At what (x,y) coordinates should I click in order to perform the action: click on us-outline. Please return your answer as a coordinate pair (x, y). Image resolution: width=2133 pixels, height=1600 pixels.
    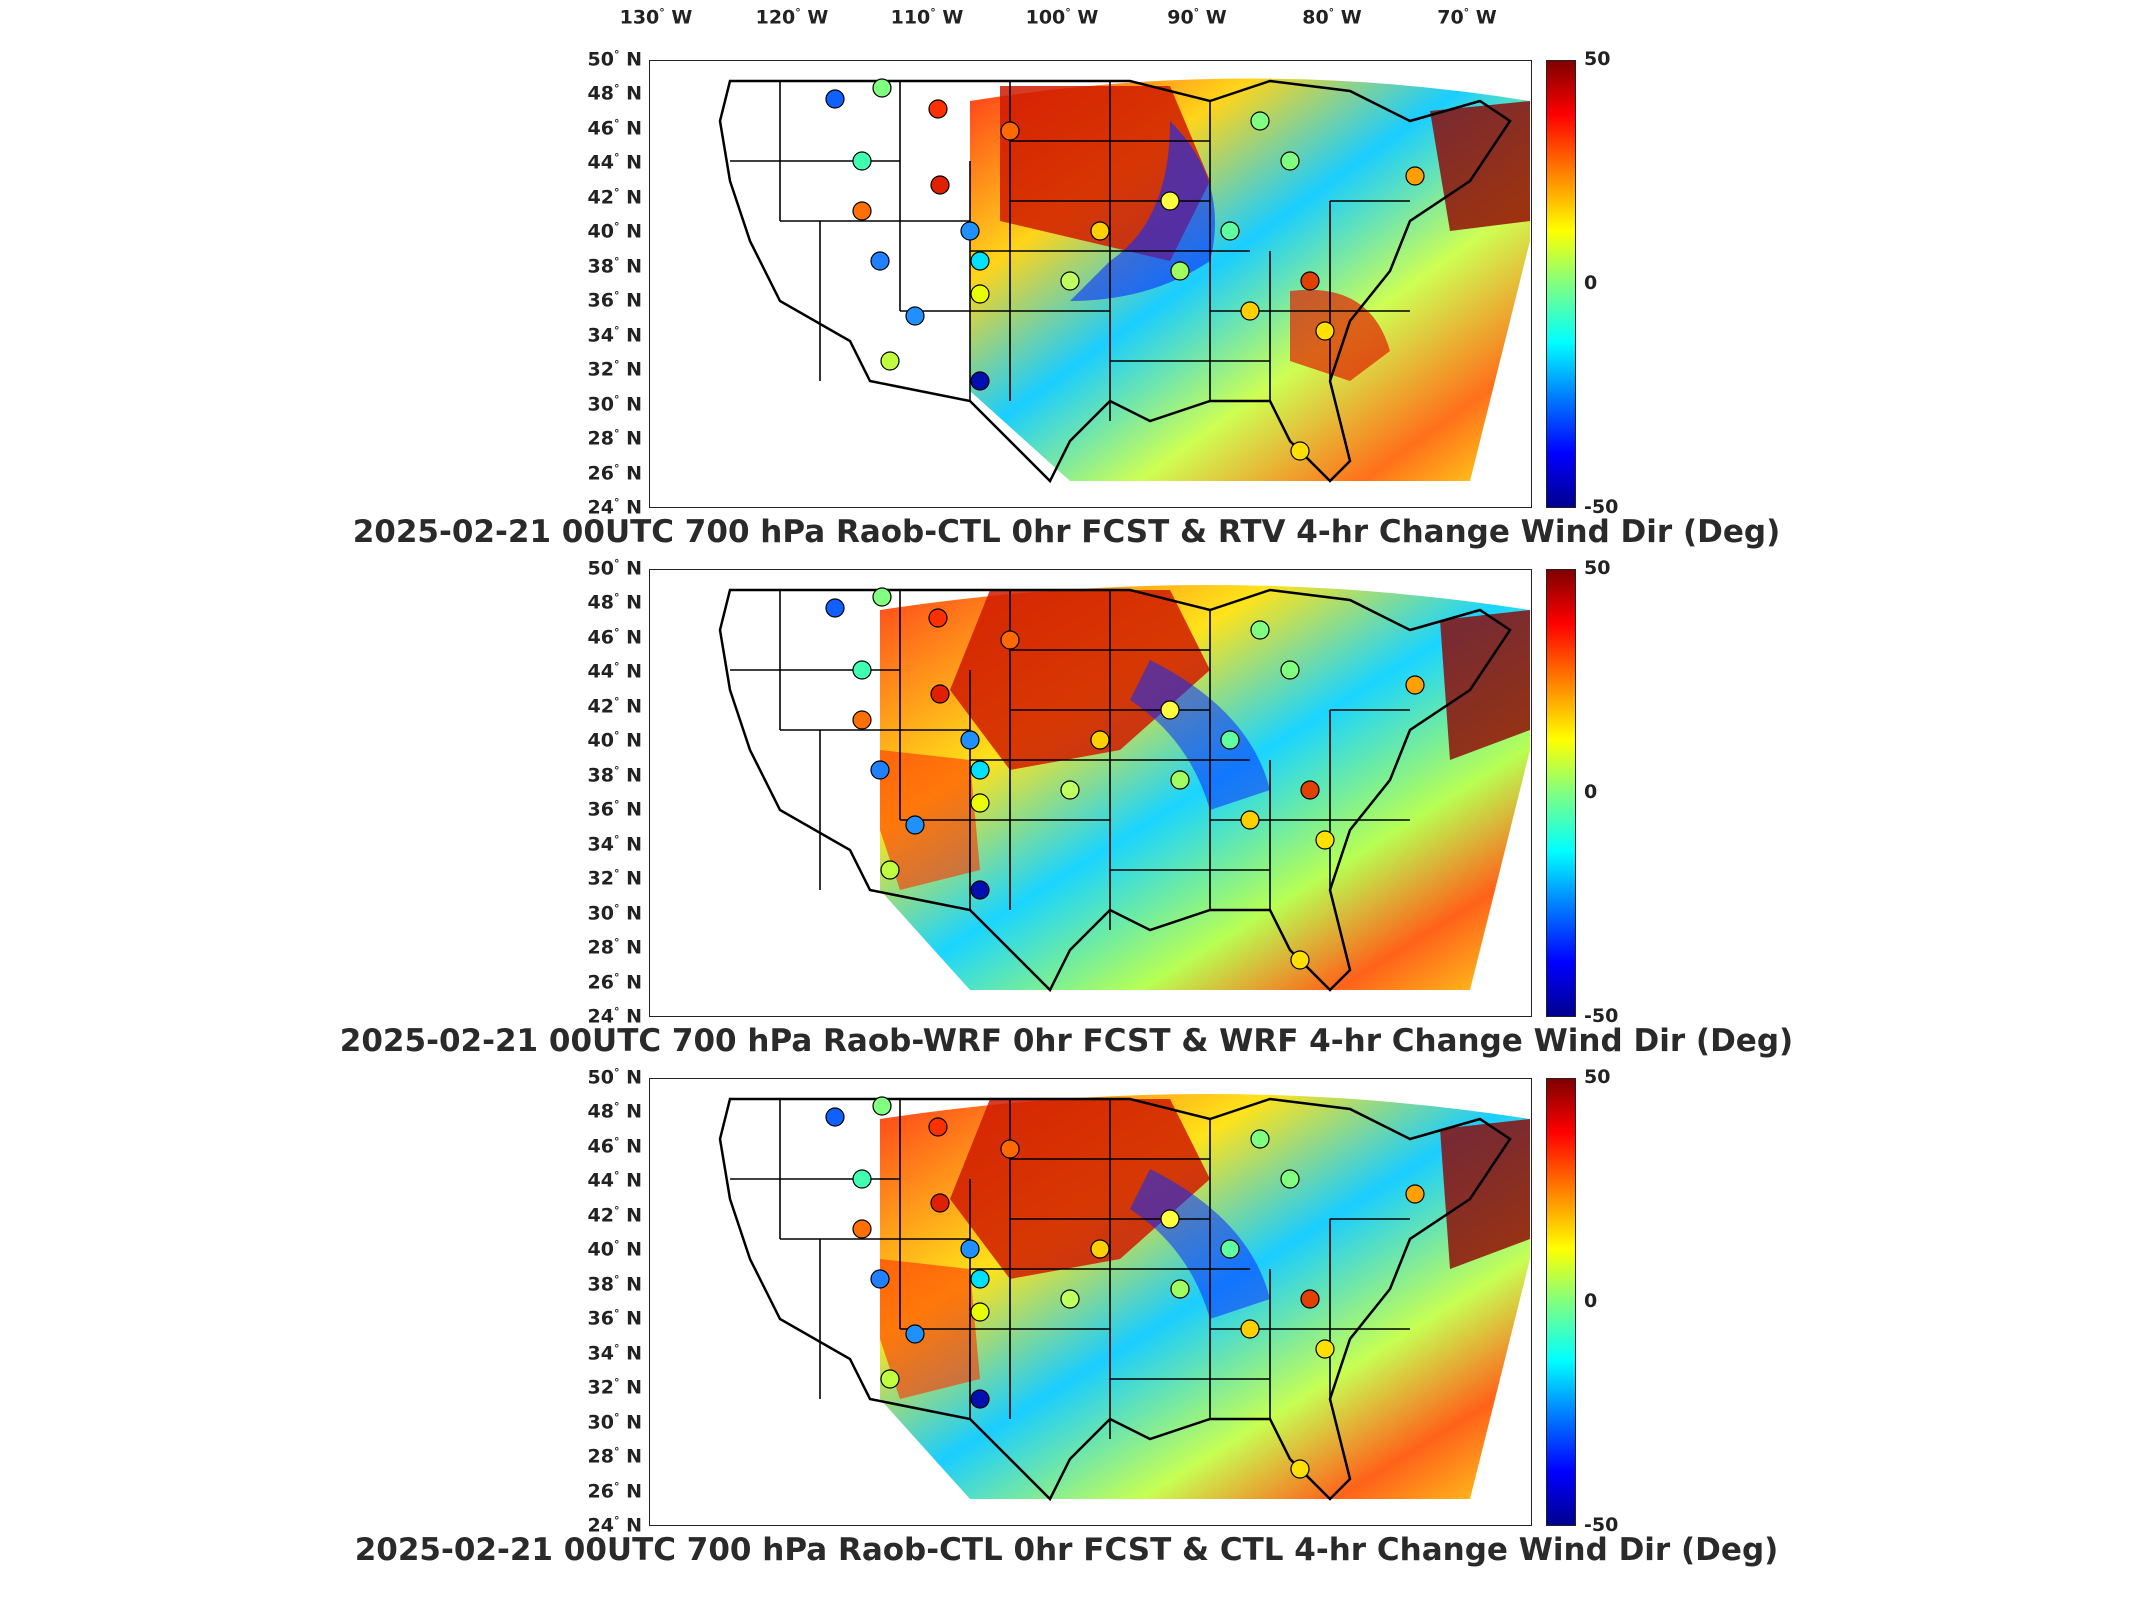
    Looking at the image, I should click on (1115, 1299).